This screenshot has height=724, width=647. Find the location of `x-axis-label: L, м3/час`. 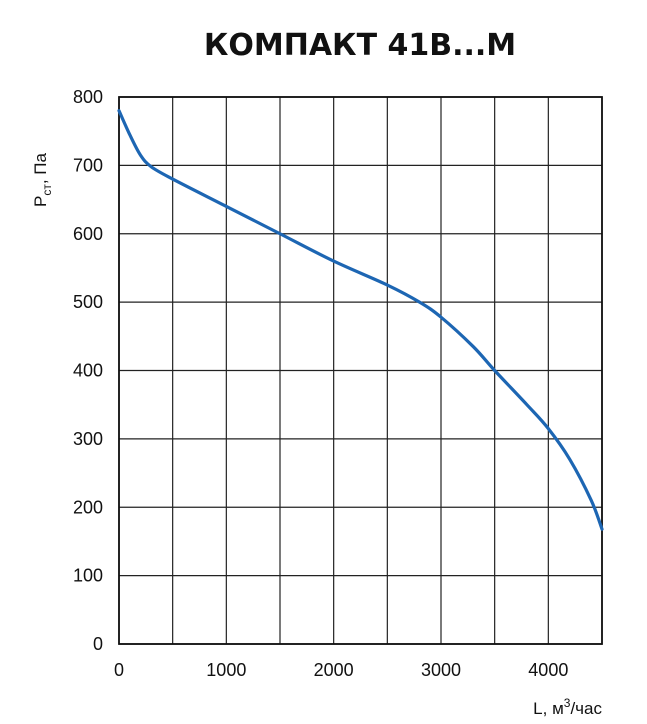

x-axis-label: L, м3/час is located at coordinates (567, 707).